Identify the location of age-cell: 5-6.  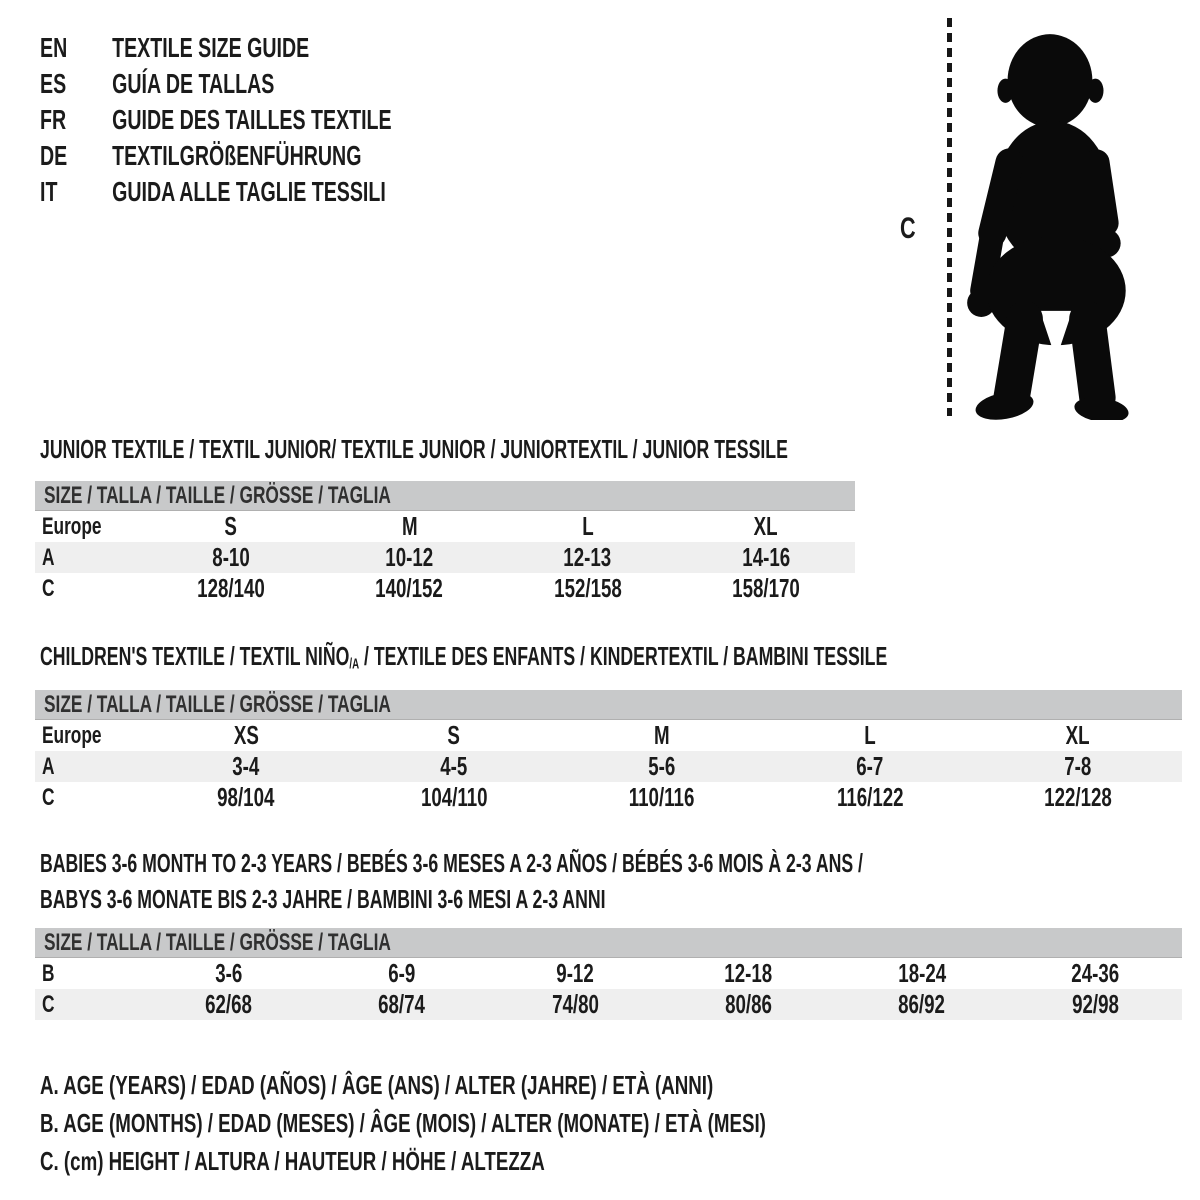
(662, 766).